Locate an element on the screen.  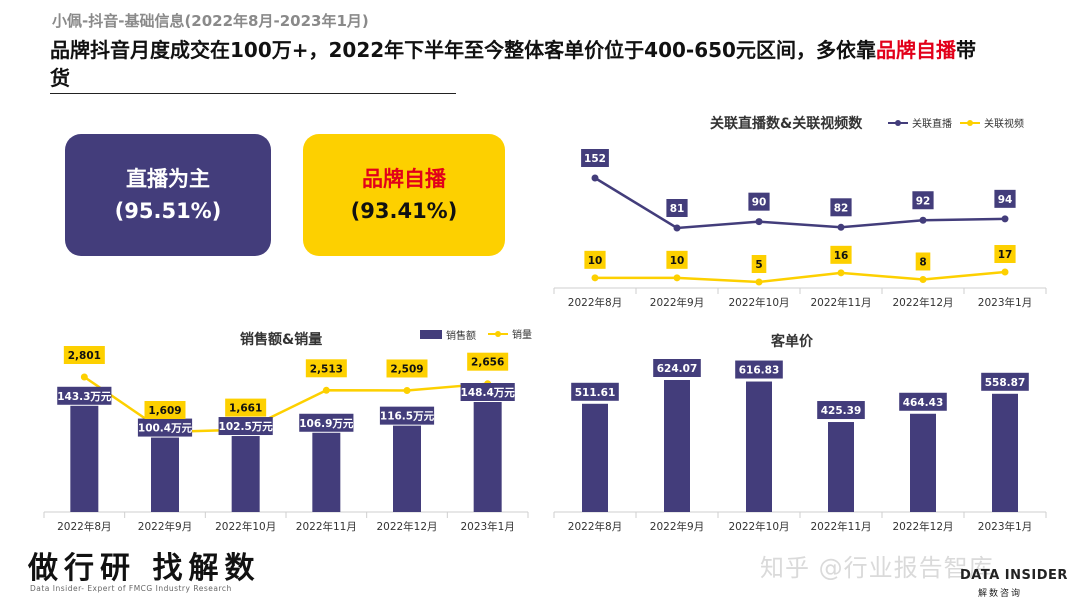
sales-label: 102.5万元 is located at coordinates (246, 427).